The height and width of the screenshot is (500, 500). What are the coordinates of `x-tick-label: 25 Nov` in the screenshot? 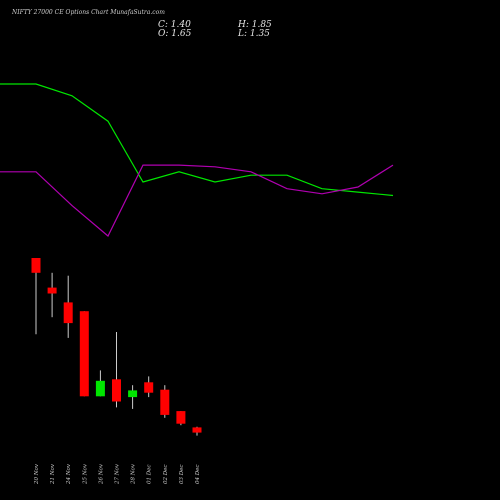 It's located at (85, 474).